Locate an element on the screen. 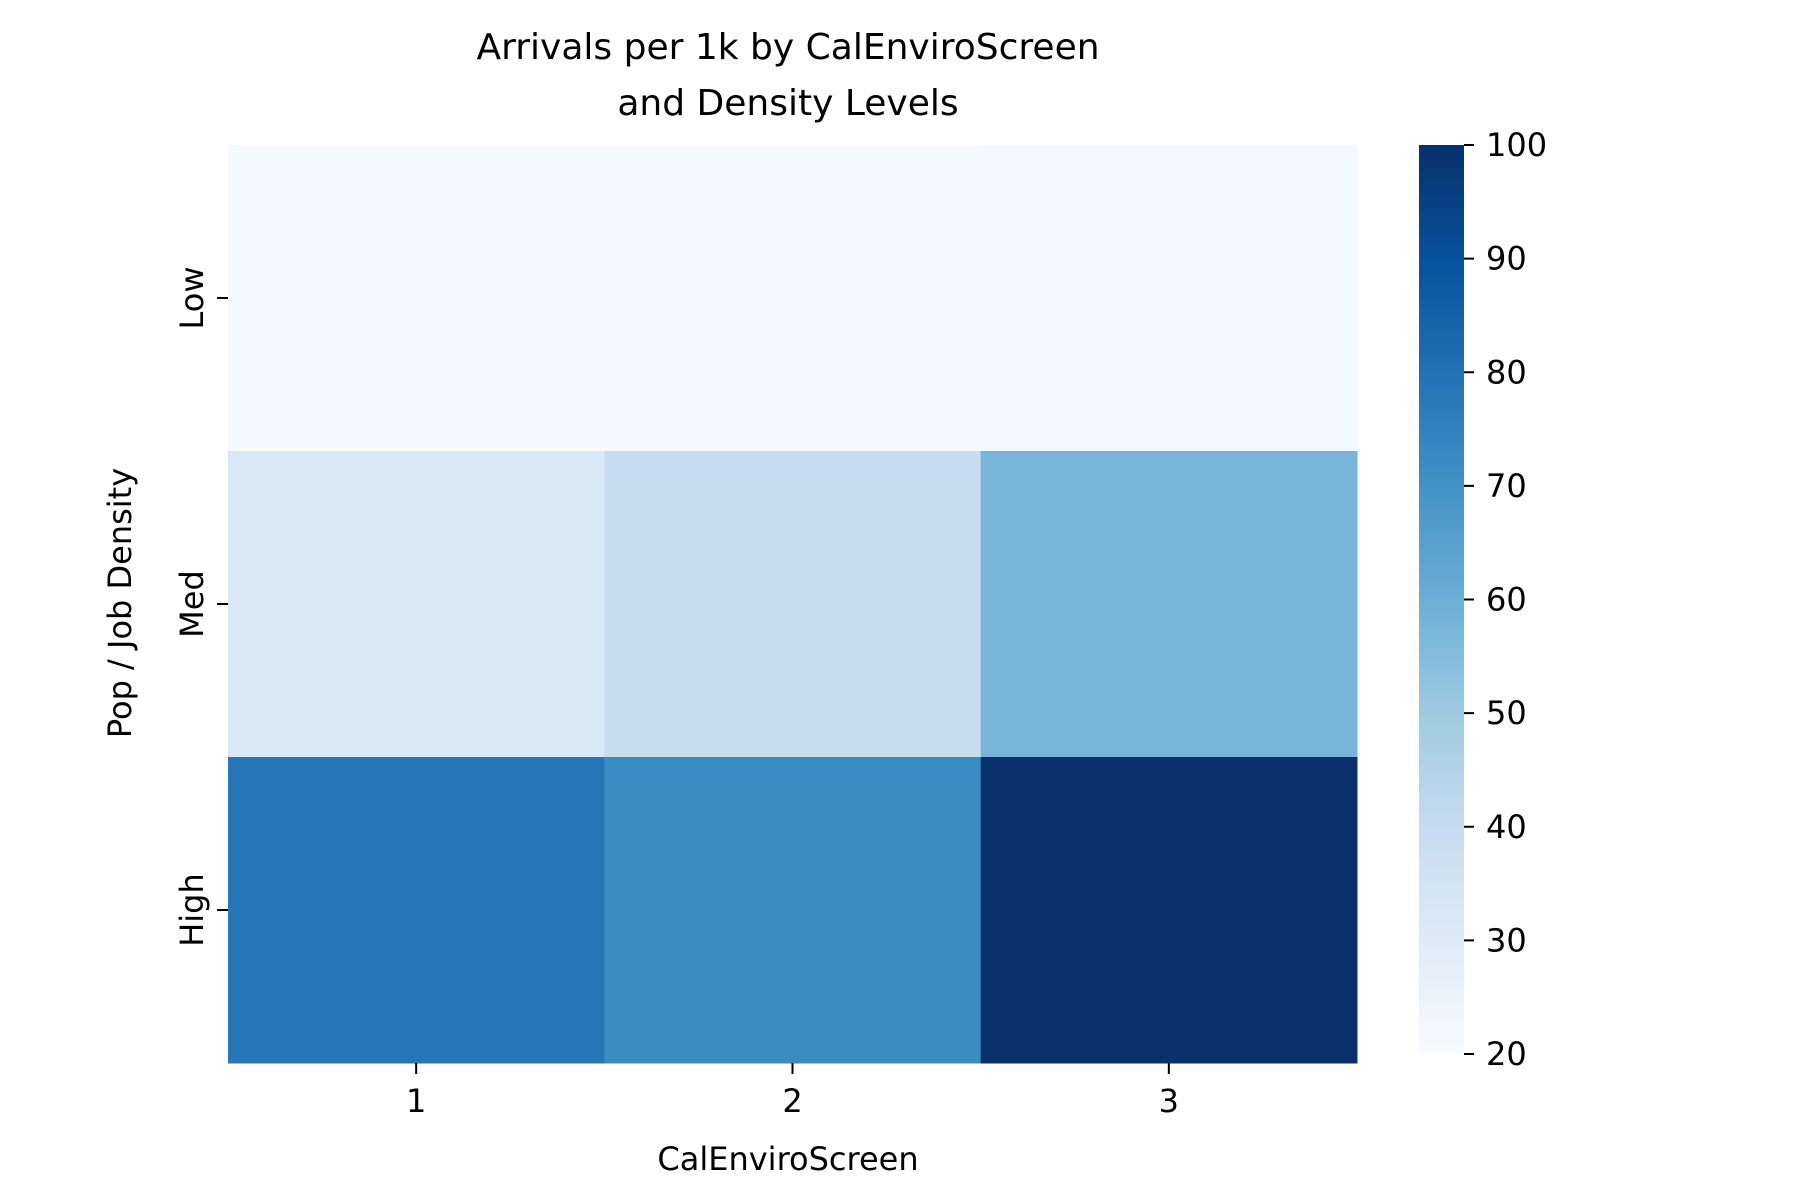 The height and width of the screenshot is (1204, 1800). y-tick-label: High is located at coordinates (192, 910).